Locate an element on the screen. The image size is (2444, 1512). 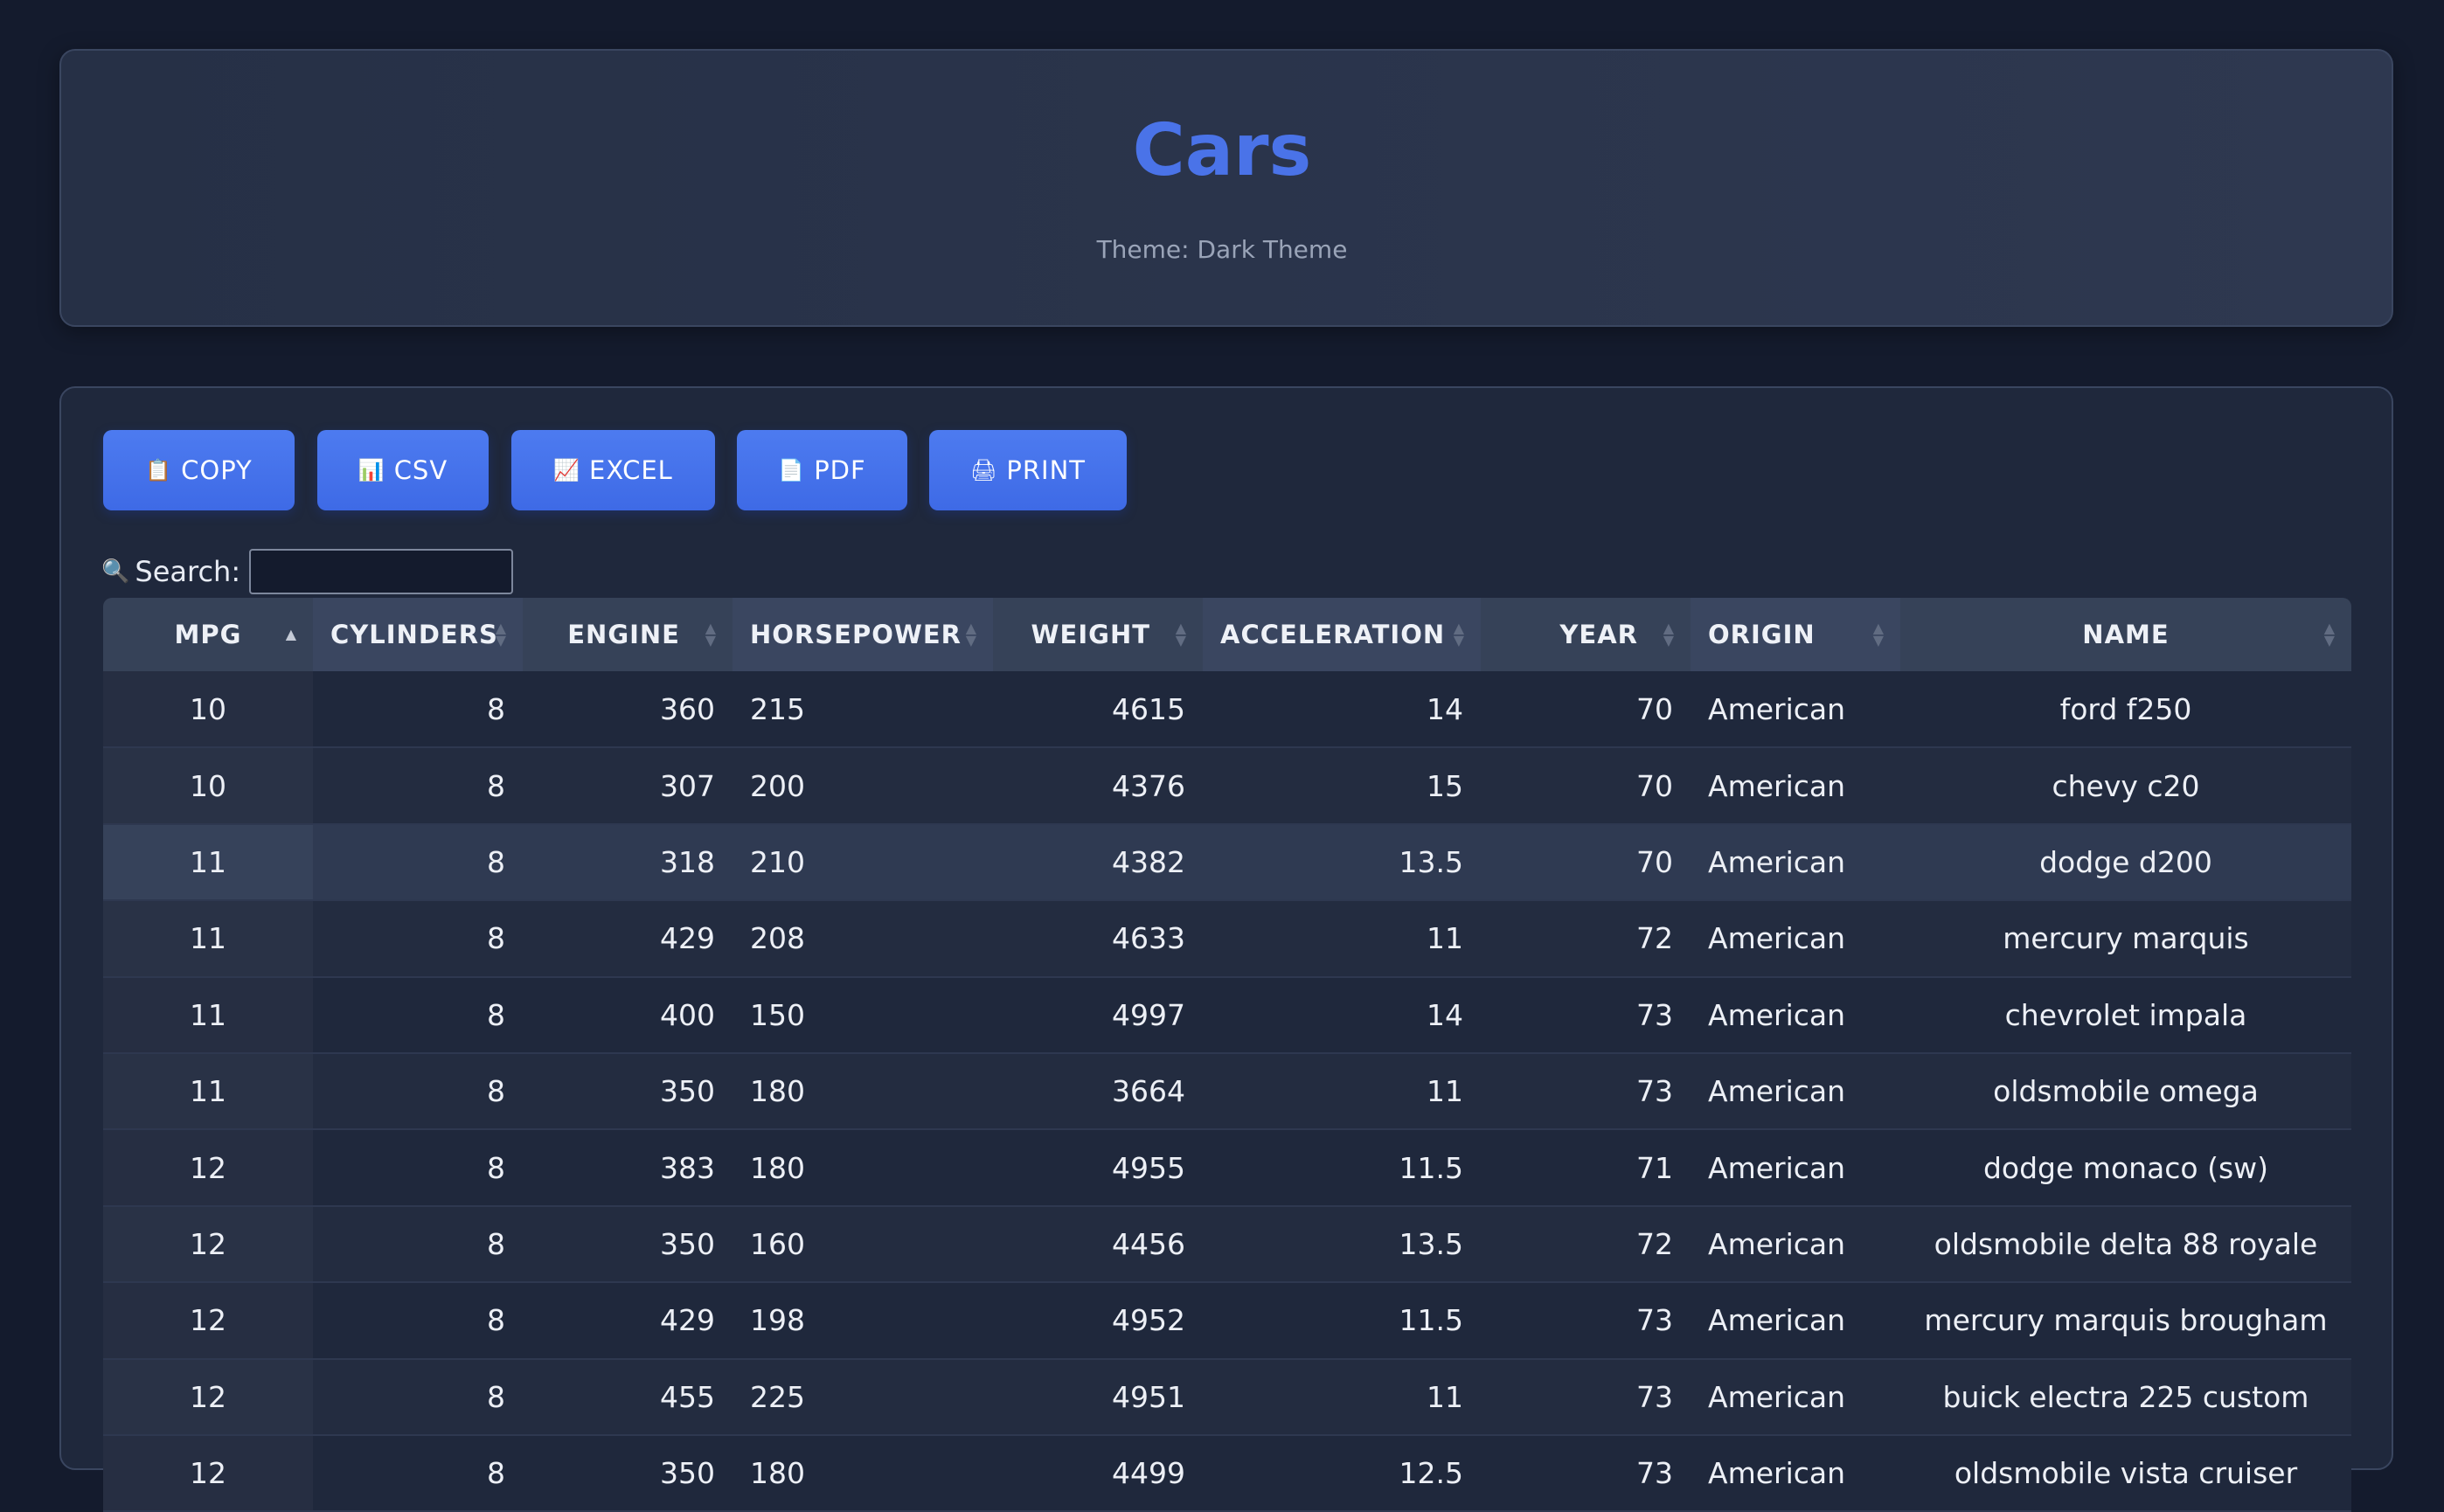
column-header-name: NAME ▲ ▼ is located at coordinates (2126, 634).